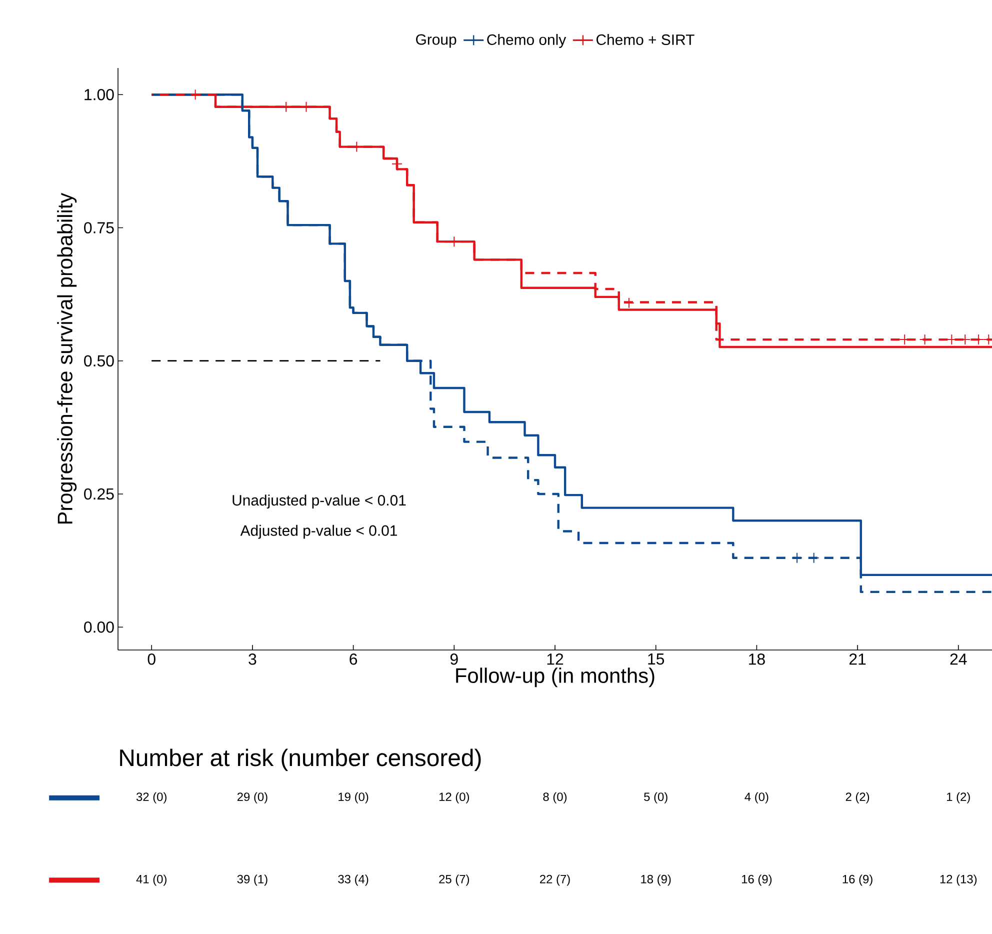 This screenshot has height=934, width=992. Describe the element at coordinates (353, 798) in the screenshot. I see `data-label: 19 (0)` at that location.